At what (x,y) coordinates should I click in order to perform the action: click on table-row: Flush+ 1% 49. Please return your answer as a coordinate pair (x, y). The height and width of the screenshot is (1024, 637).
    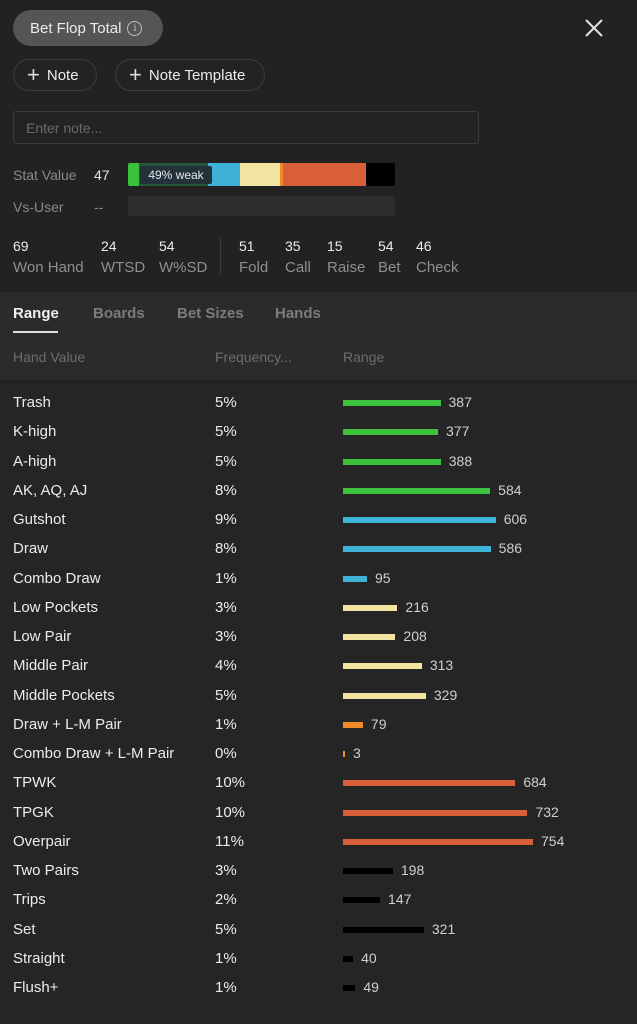
    Looking at the image, I should click on (318, 989).